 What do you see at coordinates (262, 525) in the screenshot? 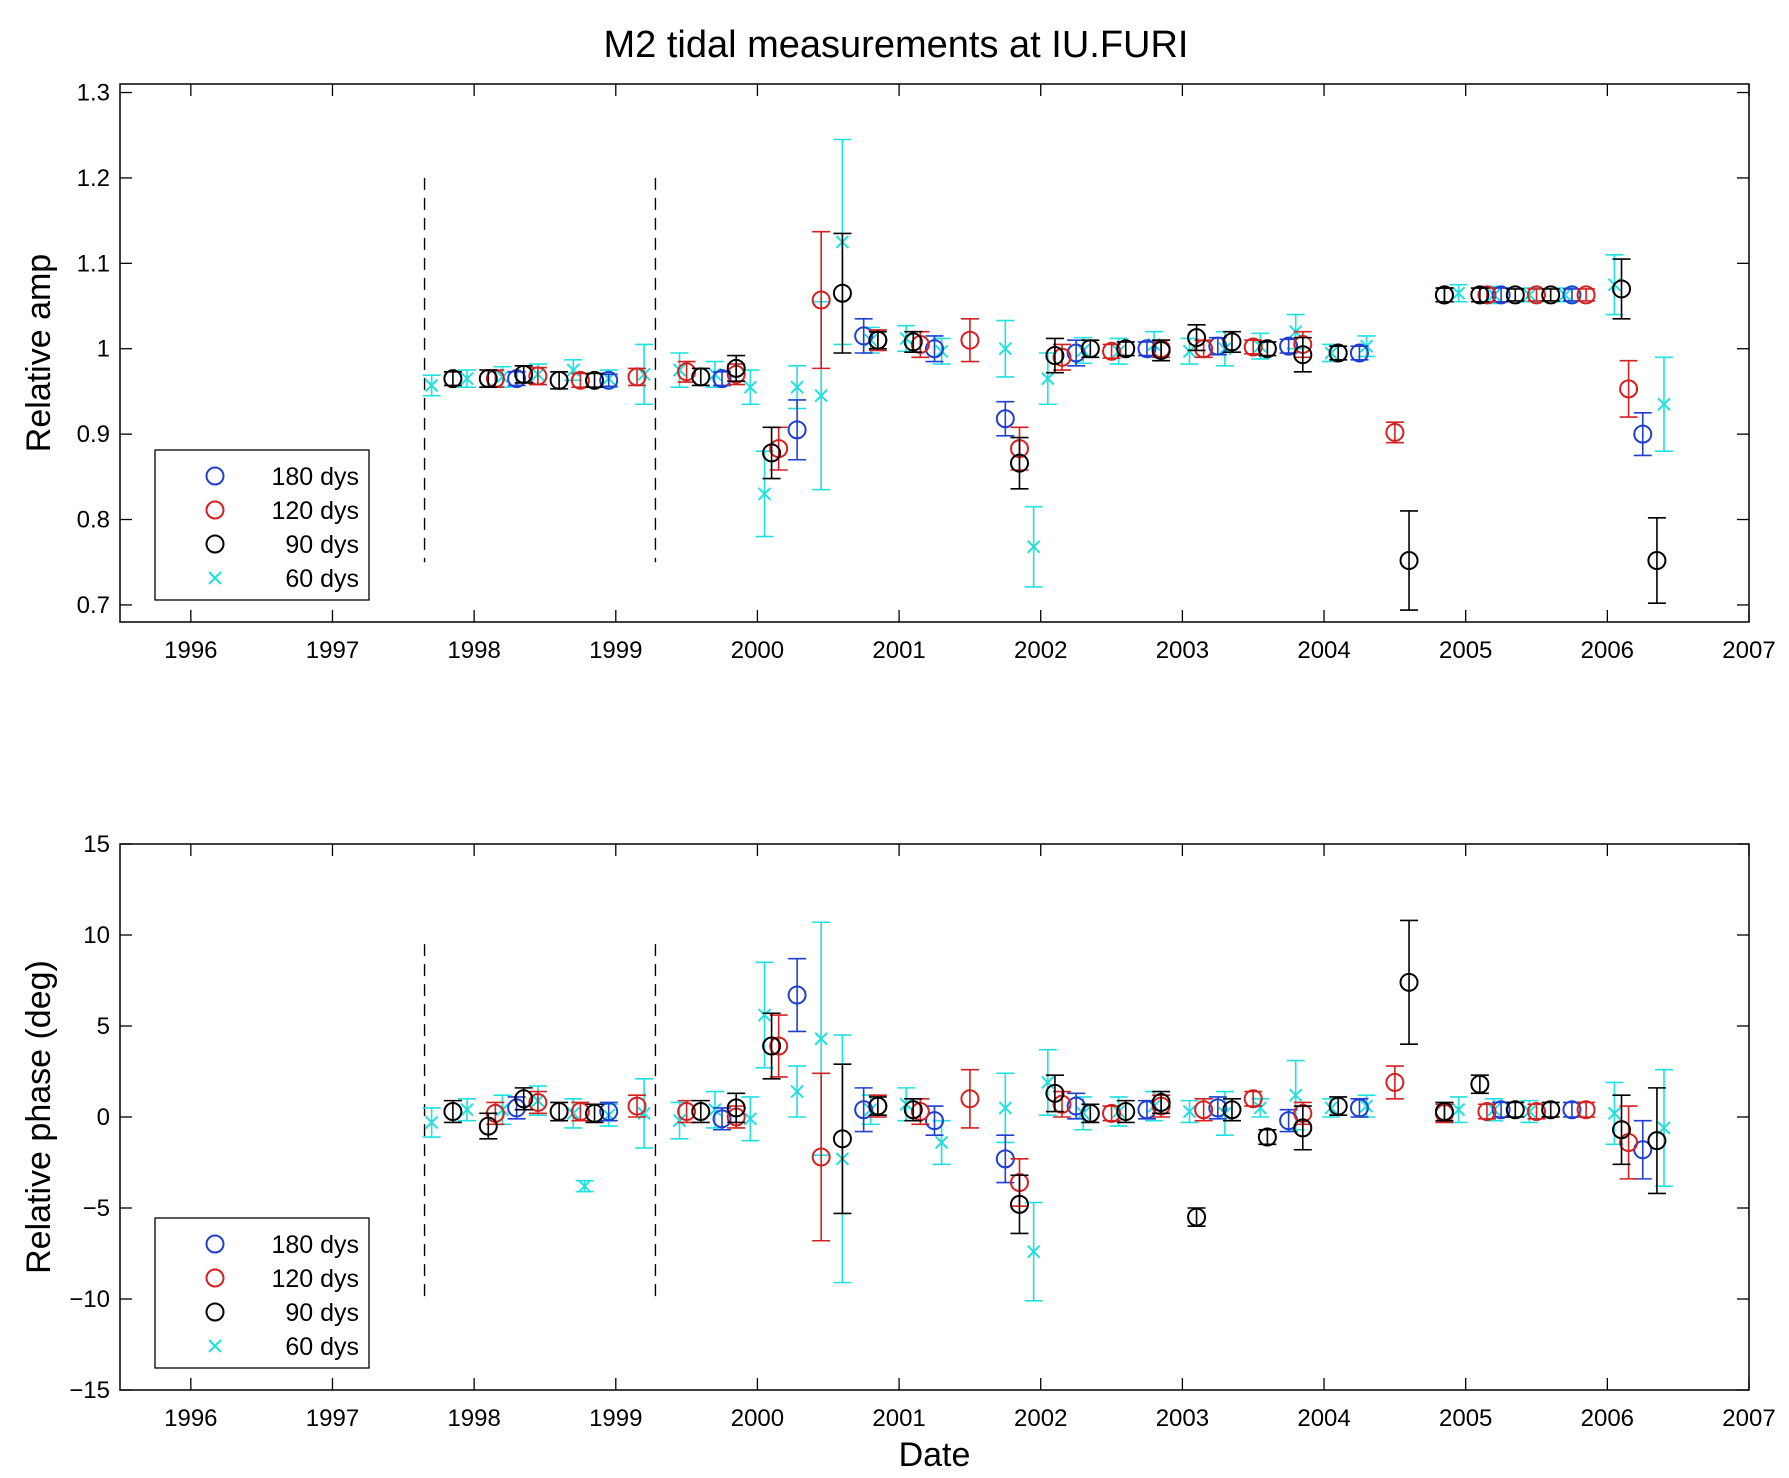
I see `chart0-legend: 180 dys 120 dys 90 dys 60 dys` at bounding box center [262, 525].